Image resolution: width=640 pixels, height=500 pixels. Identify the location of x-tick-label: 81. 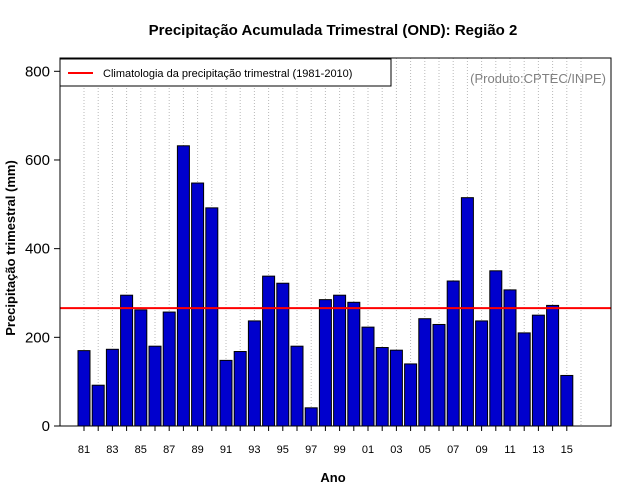
(84, 450).